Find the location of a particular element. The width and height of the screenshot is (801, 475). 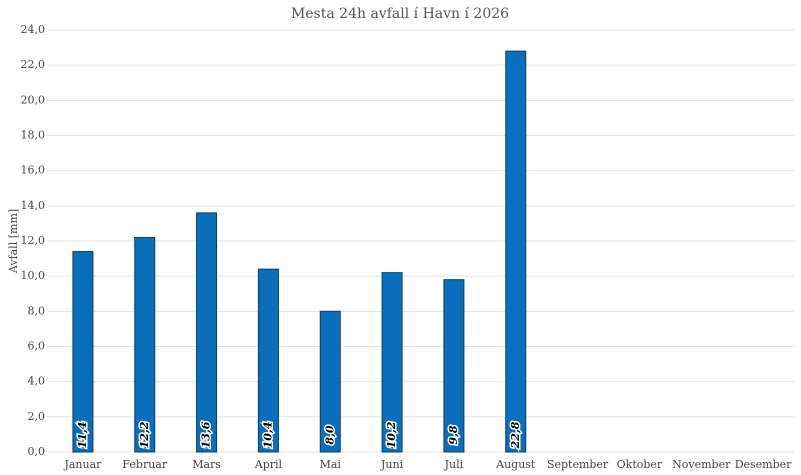

x-tick-label: Mai is located at coordinates (331, 464).